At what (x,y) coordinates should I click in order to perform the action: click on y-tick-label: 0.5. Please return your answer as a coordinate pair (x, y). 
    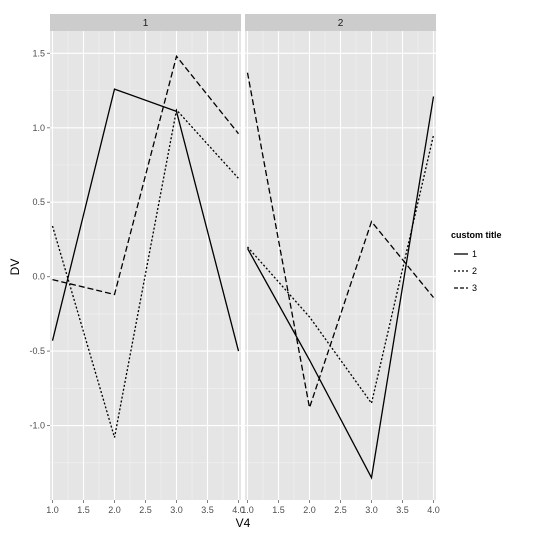
    Looking at the image, I should click on (38, 202).